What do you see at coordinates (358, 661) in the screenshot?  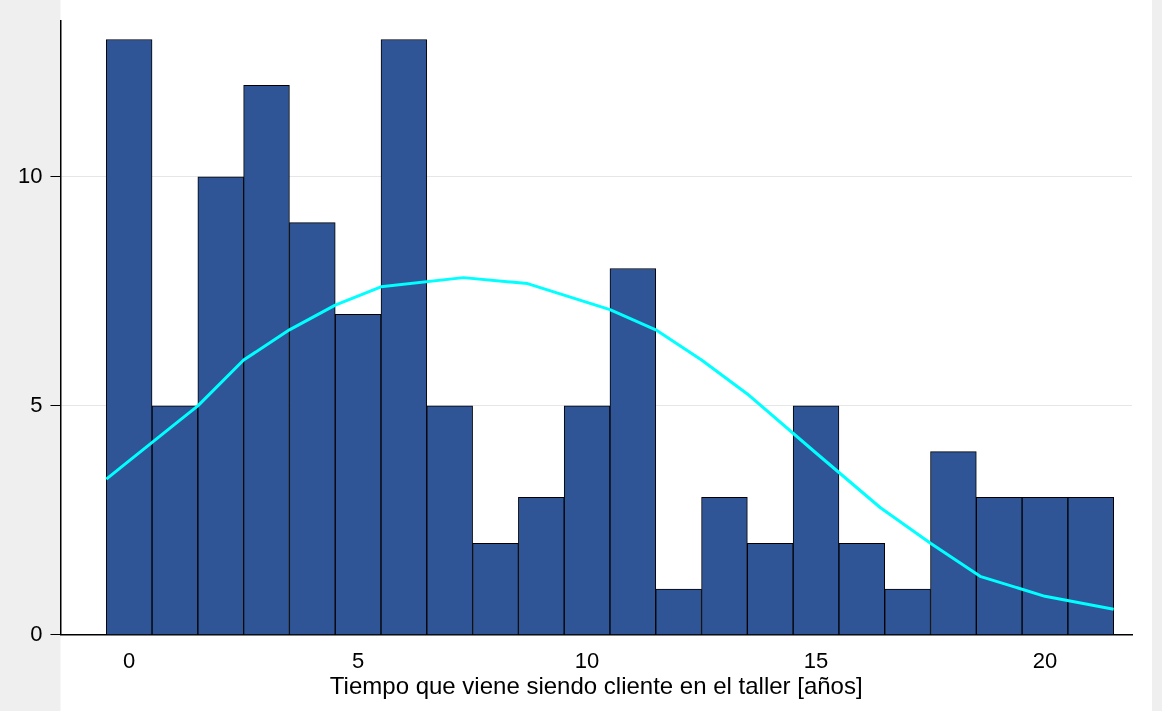 I see `x-tick-label: 5` at bounding box center [358, 661].